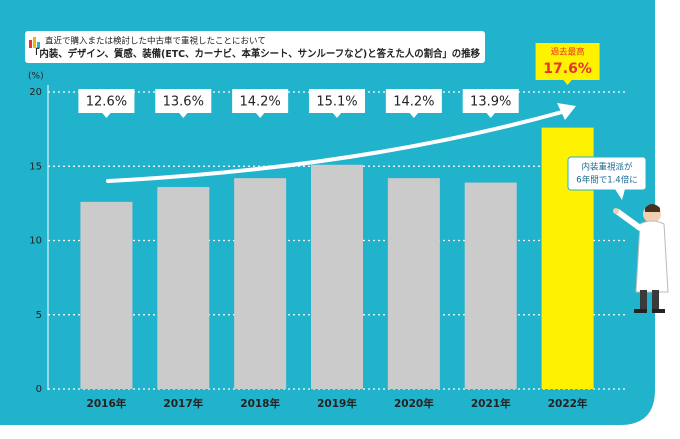 The width and height of the screenshot is (680, 439). What do you see at coordinates (567, 69) in the screenshot?
I see `value-label: 17.6%` at bounding box center [567, 69].